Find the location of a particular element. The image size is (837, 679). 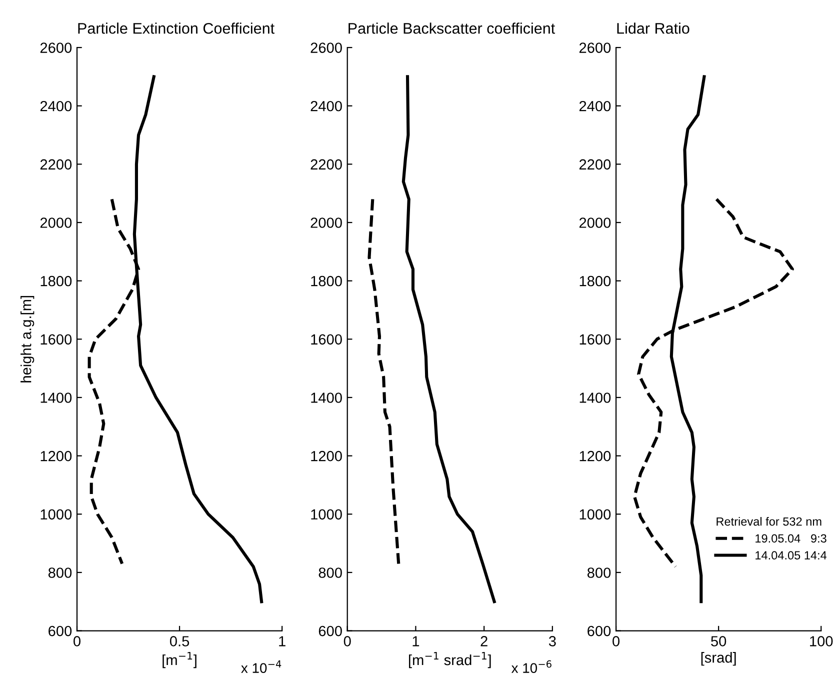

x-axis-title: [m$^{−1}$ srad$^{−1}$] is located at coordinates (450, 660).